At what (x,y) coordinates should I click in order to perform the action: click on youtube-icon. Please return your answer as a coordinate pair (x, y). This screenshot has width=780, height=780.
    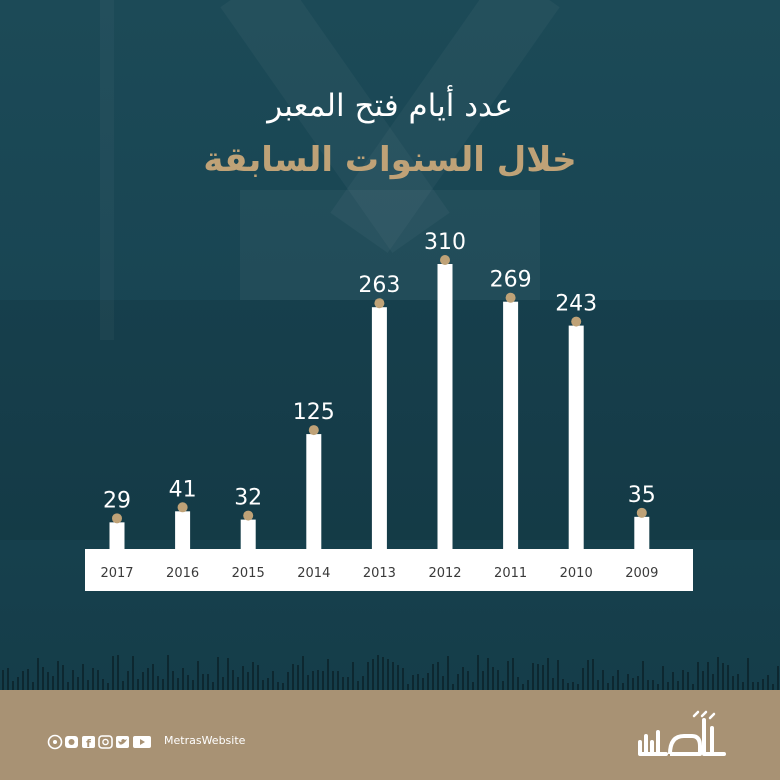
    Looking at the image, I should click on (142, 742).